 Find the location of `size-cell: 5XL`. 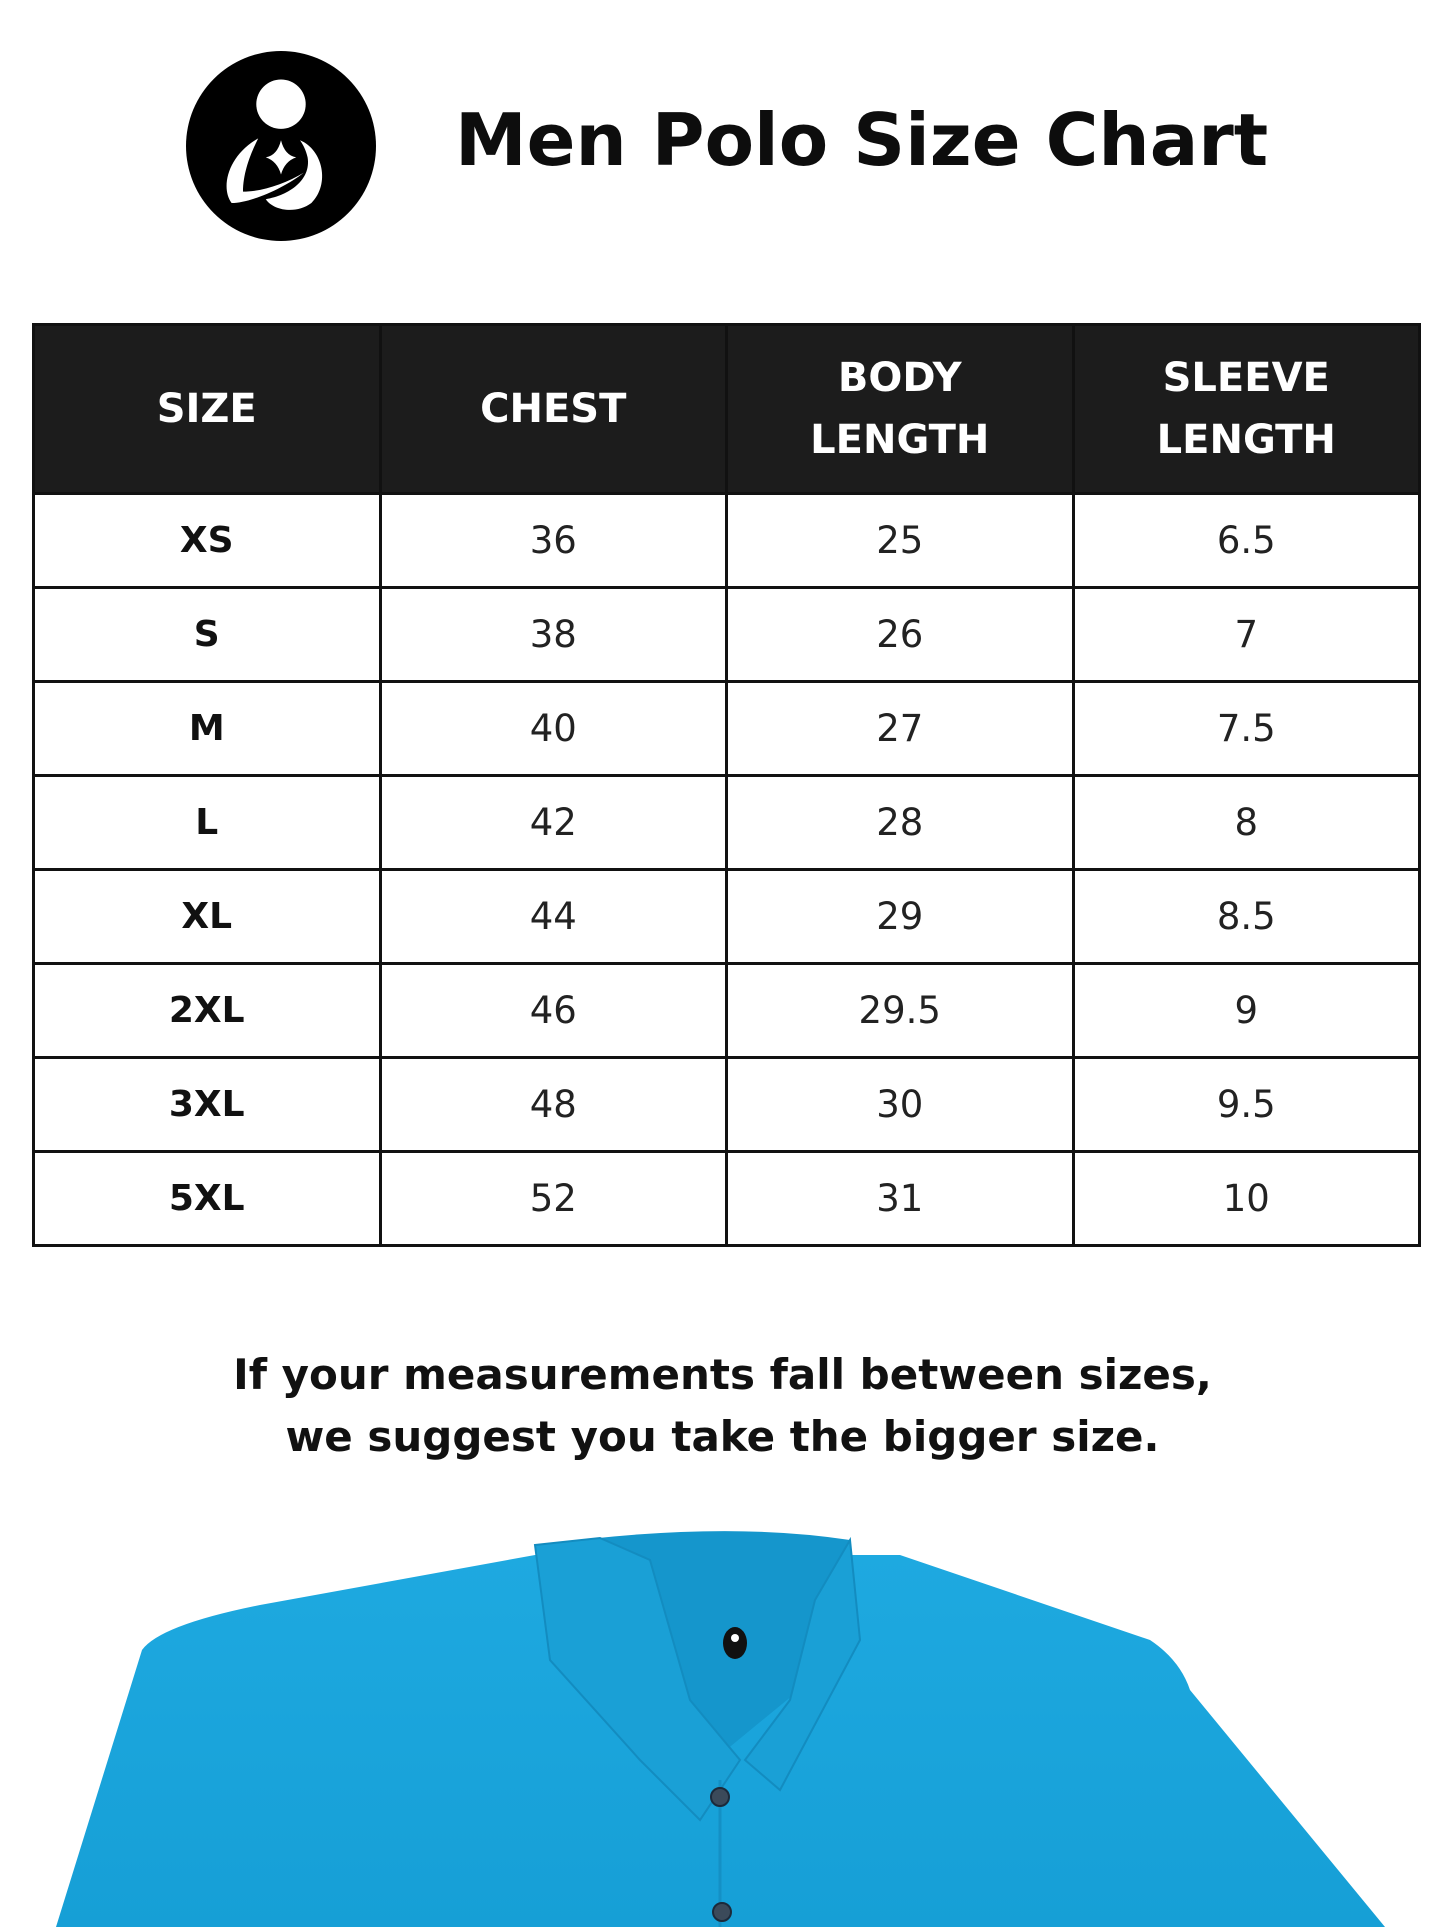

size-cell: 5XL is located at coordinates (207, 1198).